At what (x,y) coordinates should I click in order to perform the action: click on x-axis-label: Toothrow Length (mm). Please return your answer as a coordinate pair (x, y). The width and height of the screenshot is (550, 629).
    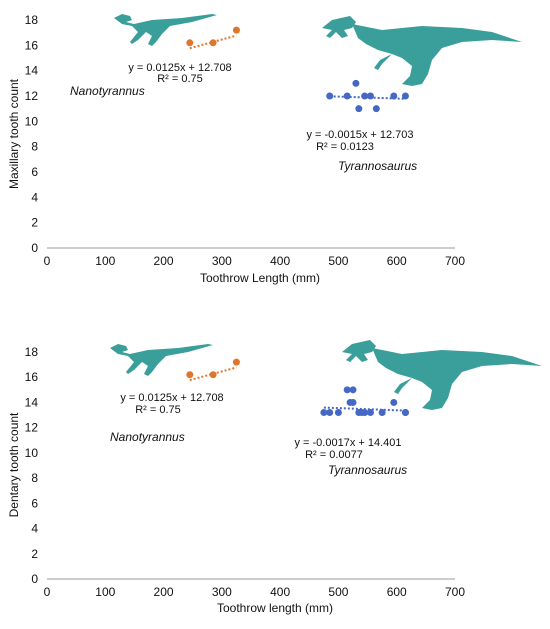
    Looking at the image, I should click on (260, 278).